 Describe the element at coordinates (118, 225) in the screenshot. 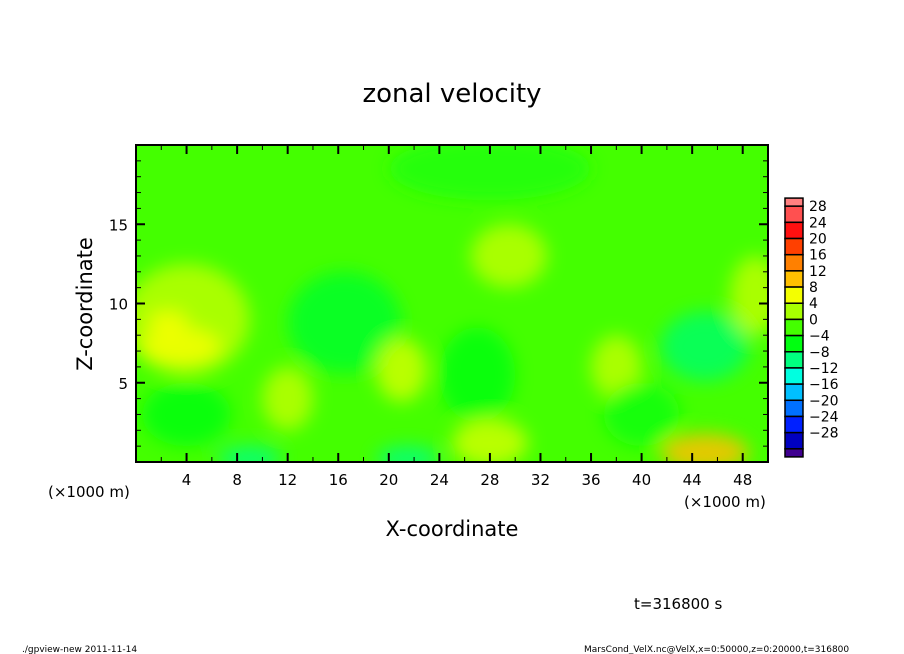

I see `y-tick-label: 15` at that location.